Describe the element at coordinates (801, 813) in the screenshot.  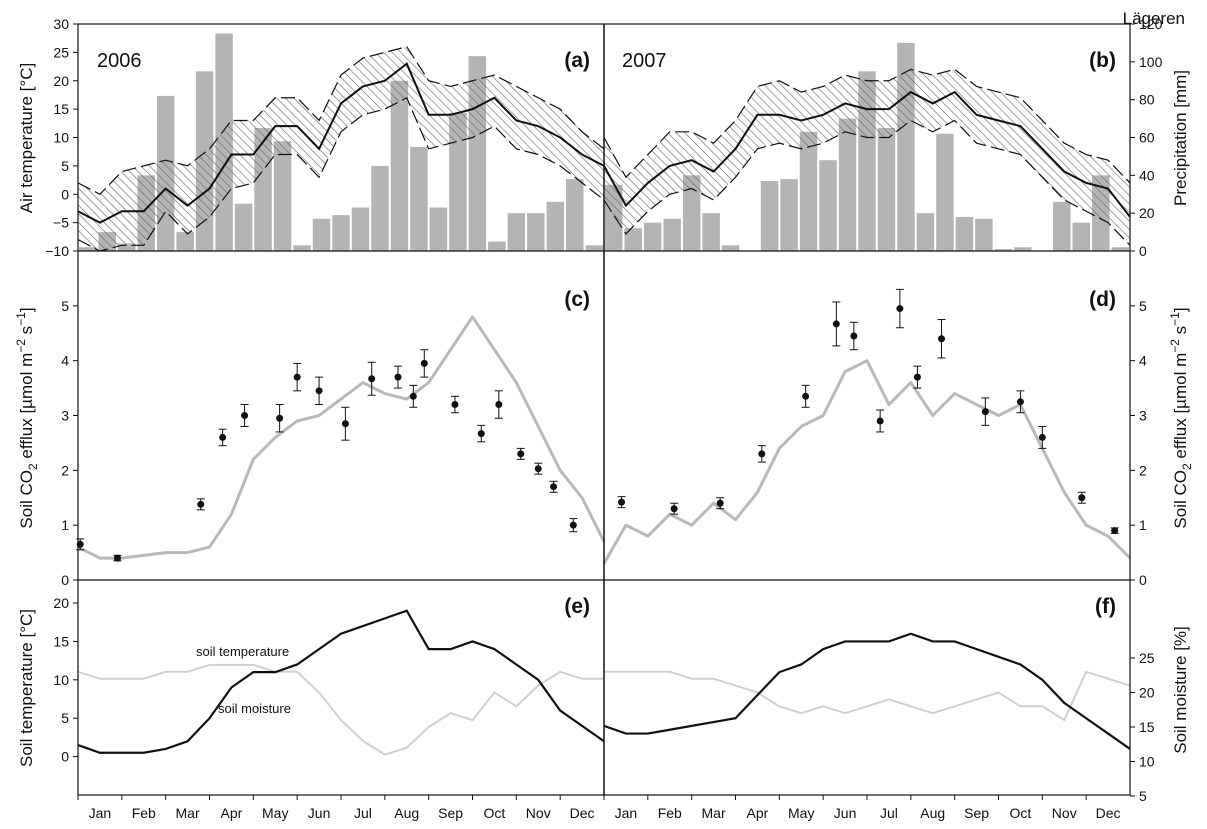
I see `month-label-1-4: May` at that location.